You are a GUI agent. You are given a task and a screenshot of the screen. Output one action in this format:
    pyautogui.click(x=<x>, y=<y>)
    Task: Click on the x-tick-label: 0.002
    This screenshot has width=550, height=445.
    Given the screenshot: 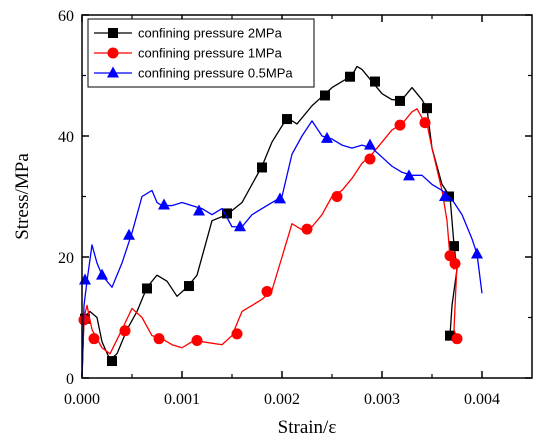 What is the action you would take?
    pyautogui.click(x=282, y=399)
    